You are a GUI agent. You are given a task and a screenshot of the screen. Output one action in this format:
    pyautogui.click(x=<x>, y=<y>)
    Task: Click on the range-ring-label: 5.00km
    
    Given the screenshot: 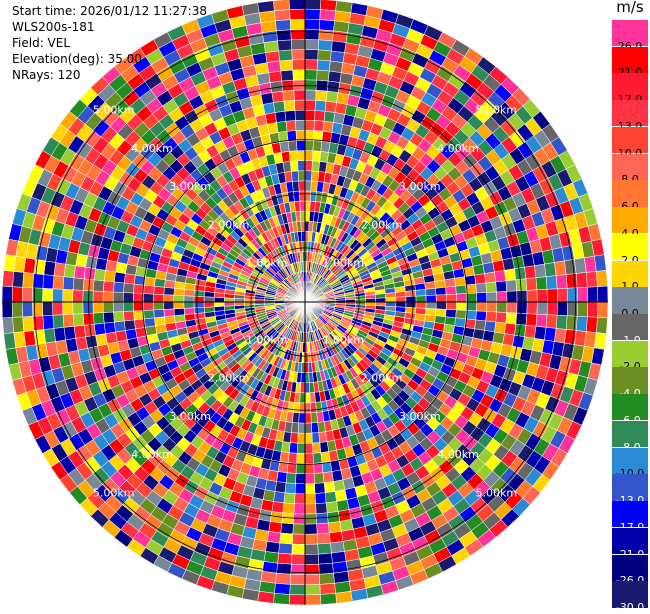 What is the action you would take?
    pyautogui.click(x=497, y=110)
    